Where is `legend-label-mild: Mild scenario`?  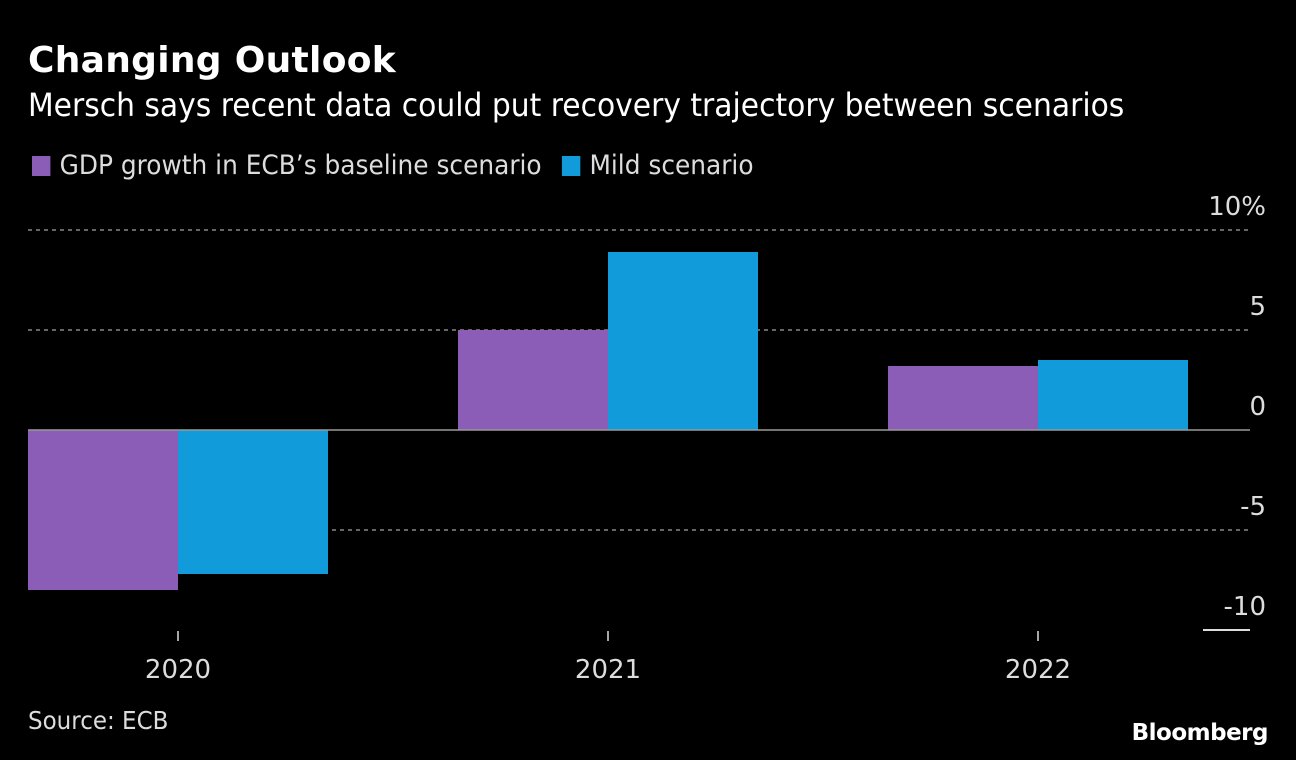 legend-label-mild: Mild scenario is located at coordinates (671, 165).